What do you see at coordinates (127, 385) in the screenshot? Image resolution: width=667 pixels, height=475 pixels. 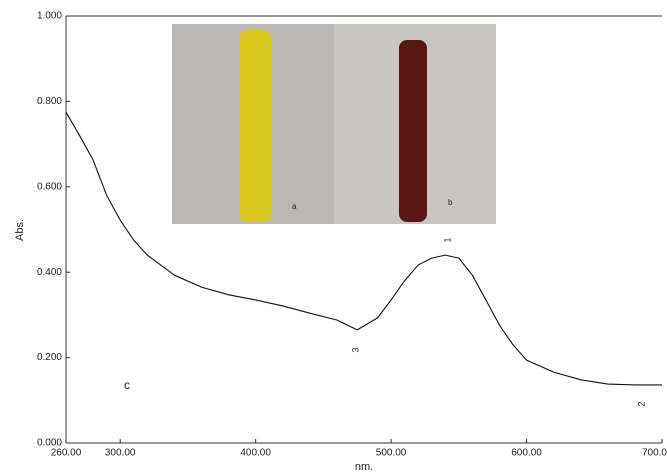 I see `panel-label: c` at bounding box center [127, 385].